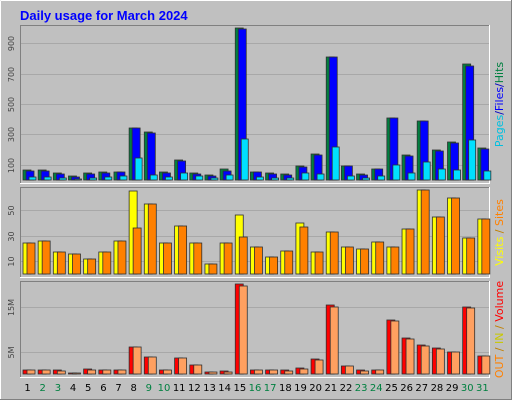 The image size is (512, 400). What do you see at coordinates (499, 105) in the screenshot?
I see `panel-axis-label-hits: Pages/Files/Hits` at bounding box center [499, 105].